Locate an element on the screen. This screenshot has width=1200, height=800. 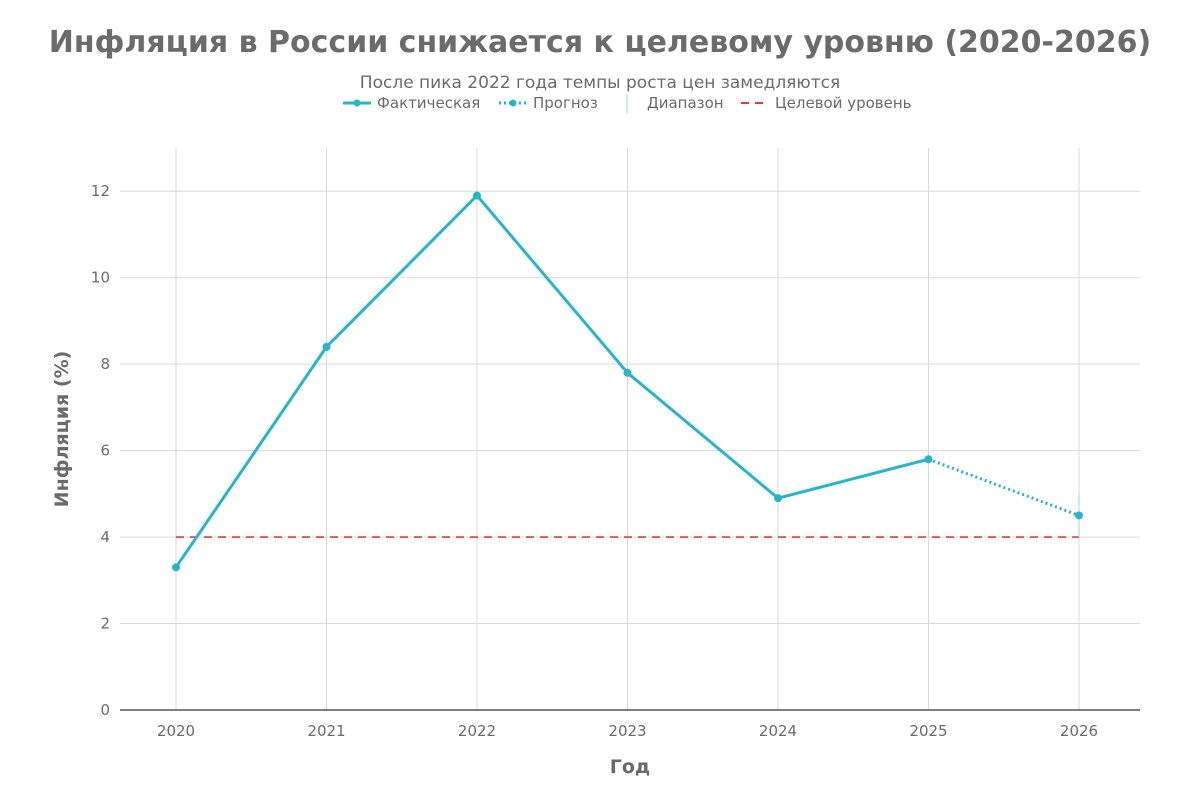
legend-item-target: Целевой уровень is located at coordinates (826, 103).